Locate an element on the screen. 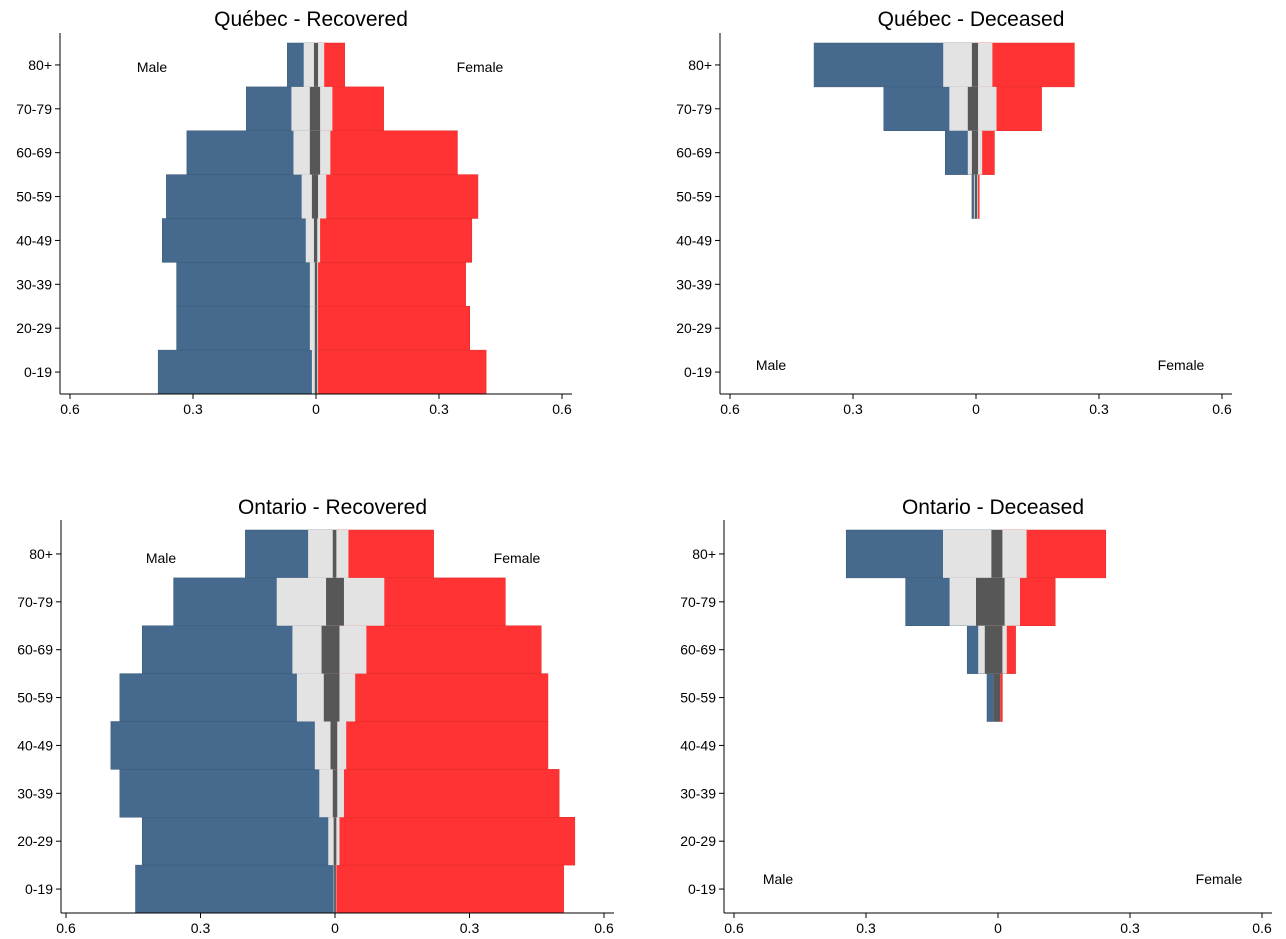  chart-title: Ontario - Recovered is located at coordinates (332, 507).